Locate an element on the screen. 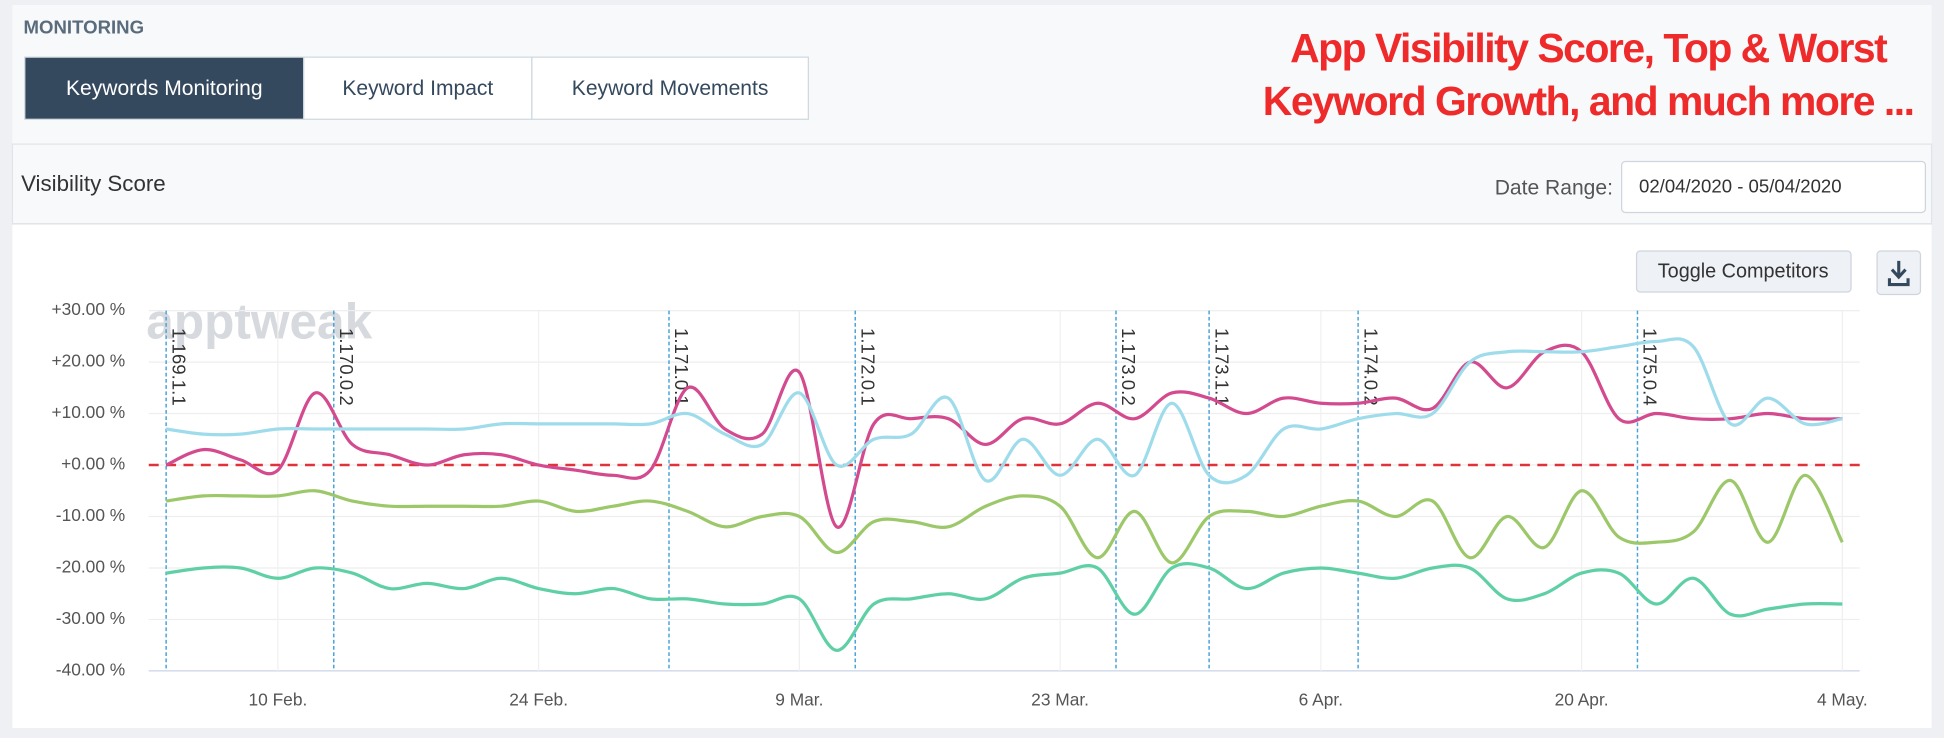  version-label: 1.170.0.2 is located at coordinates (346, 367).